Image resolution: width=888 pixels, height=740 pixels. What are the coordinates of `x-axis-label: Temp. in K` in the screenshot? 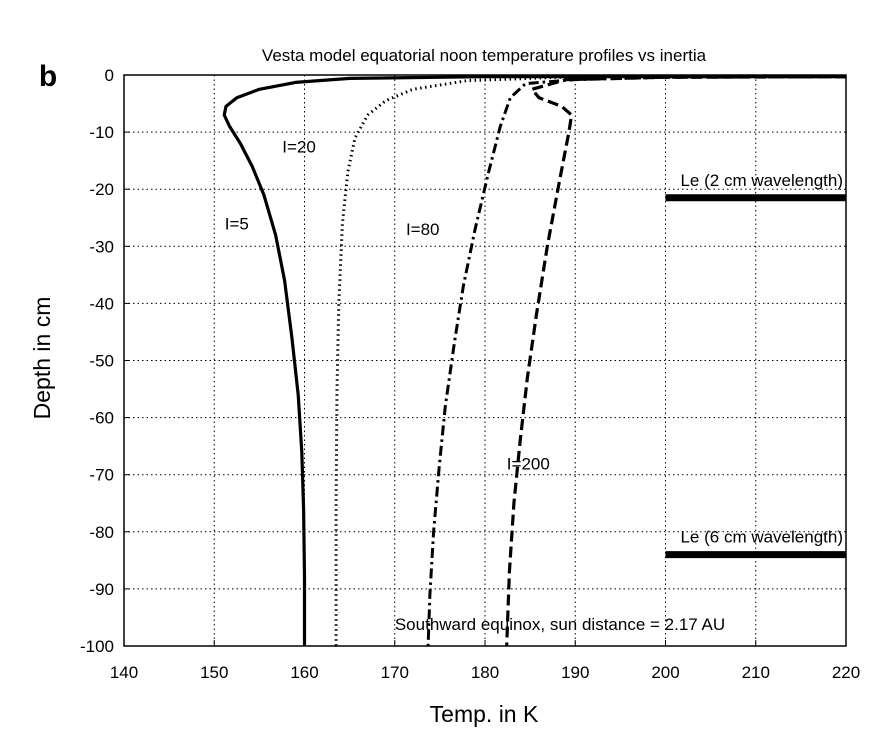 It's located at (484, 714).